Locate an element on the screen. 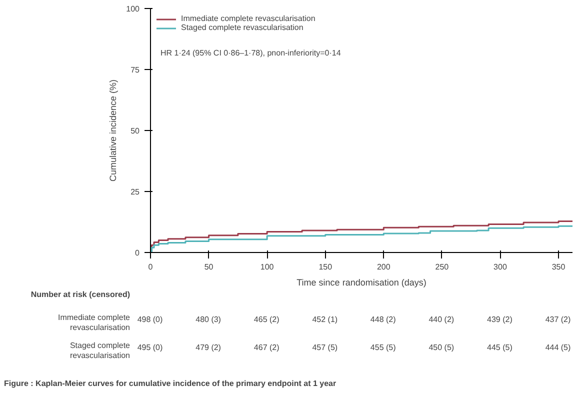  x-axis-title: Time since randomisation (days) is located at coordinates (361, 283).